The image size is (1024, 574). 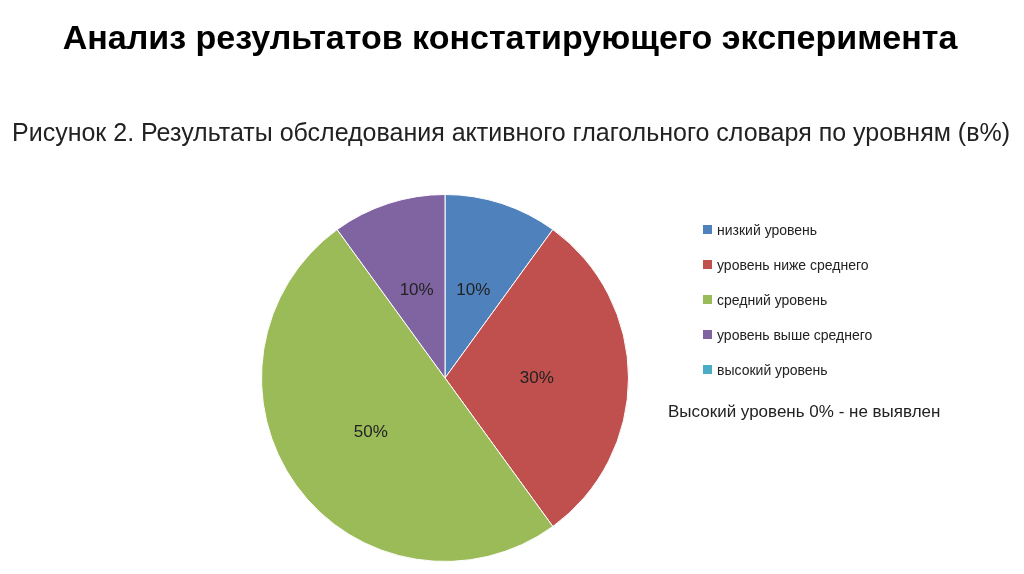 I want to click on text: Высокий уровень 0% - не выявлен, so click(x=804, y=412).